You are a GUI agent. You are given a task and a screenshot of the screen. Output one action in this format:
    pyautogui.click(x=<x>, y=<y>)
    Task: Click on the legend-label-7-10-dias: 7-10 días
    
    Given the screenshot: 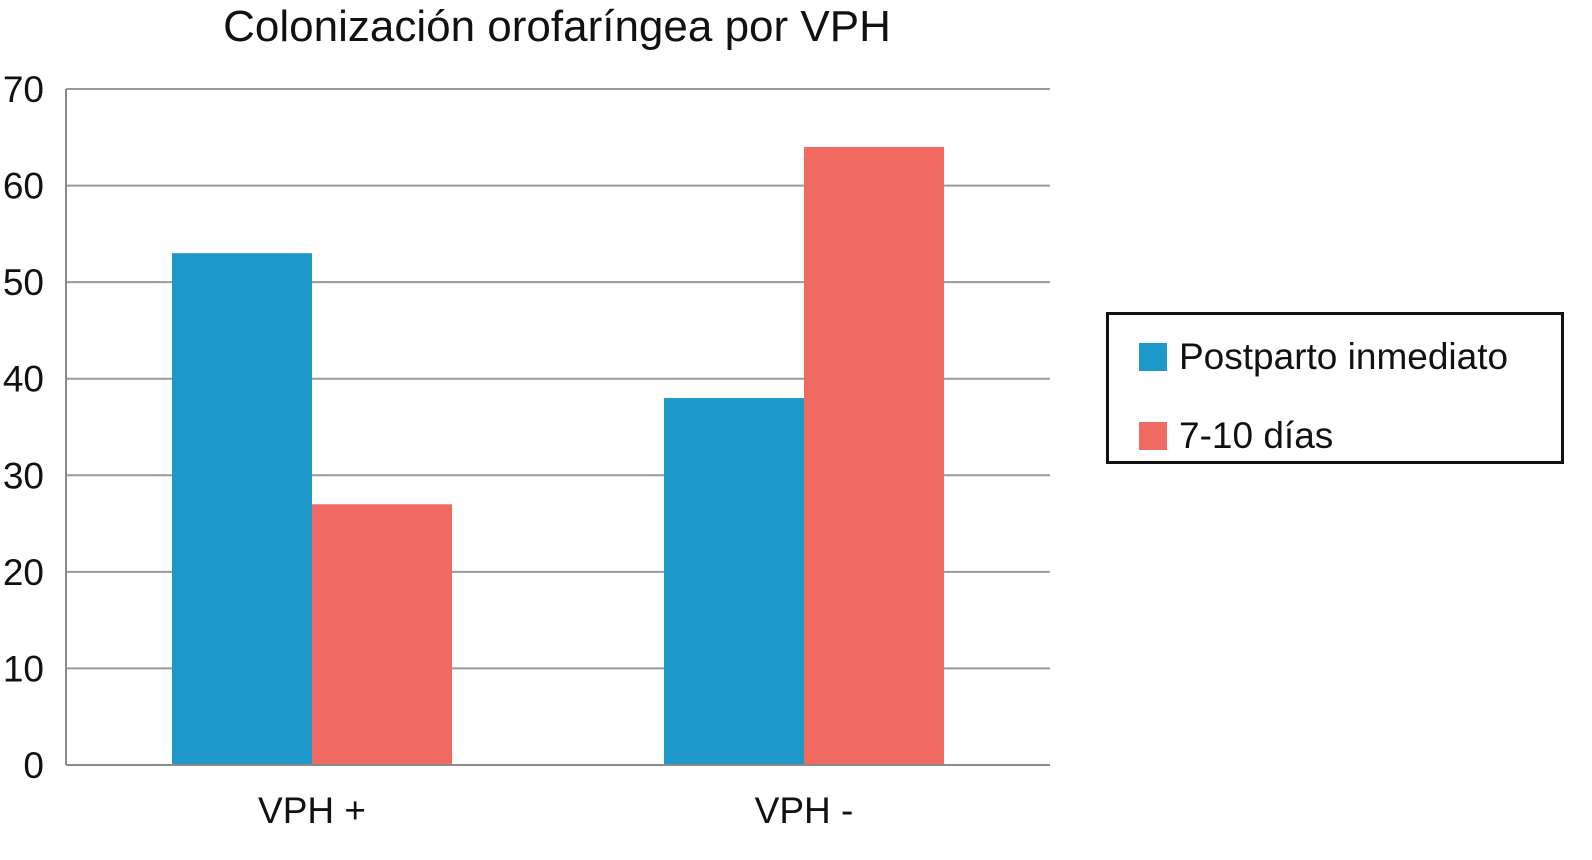 What is the action you would take?
    pyautogui.click(x=1256, y=435)
    